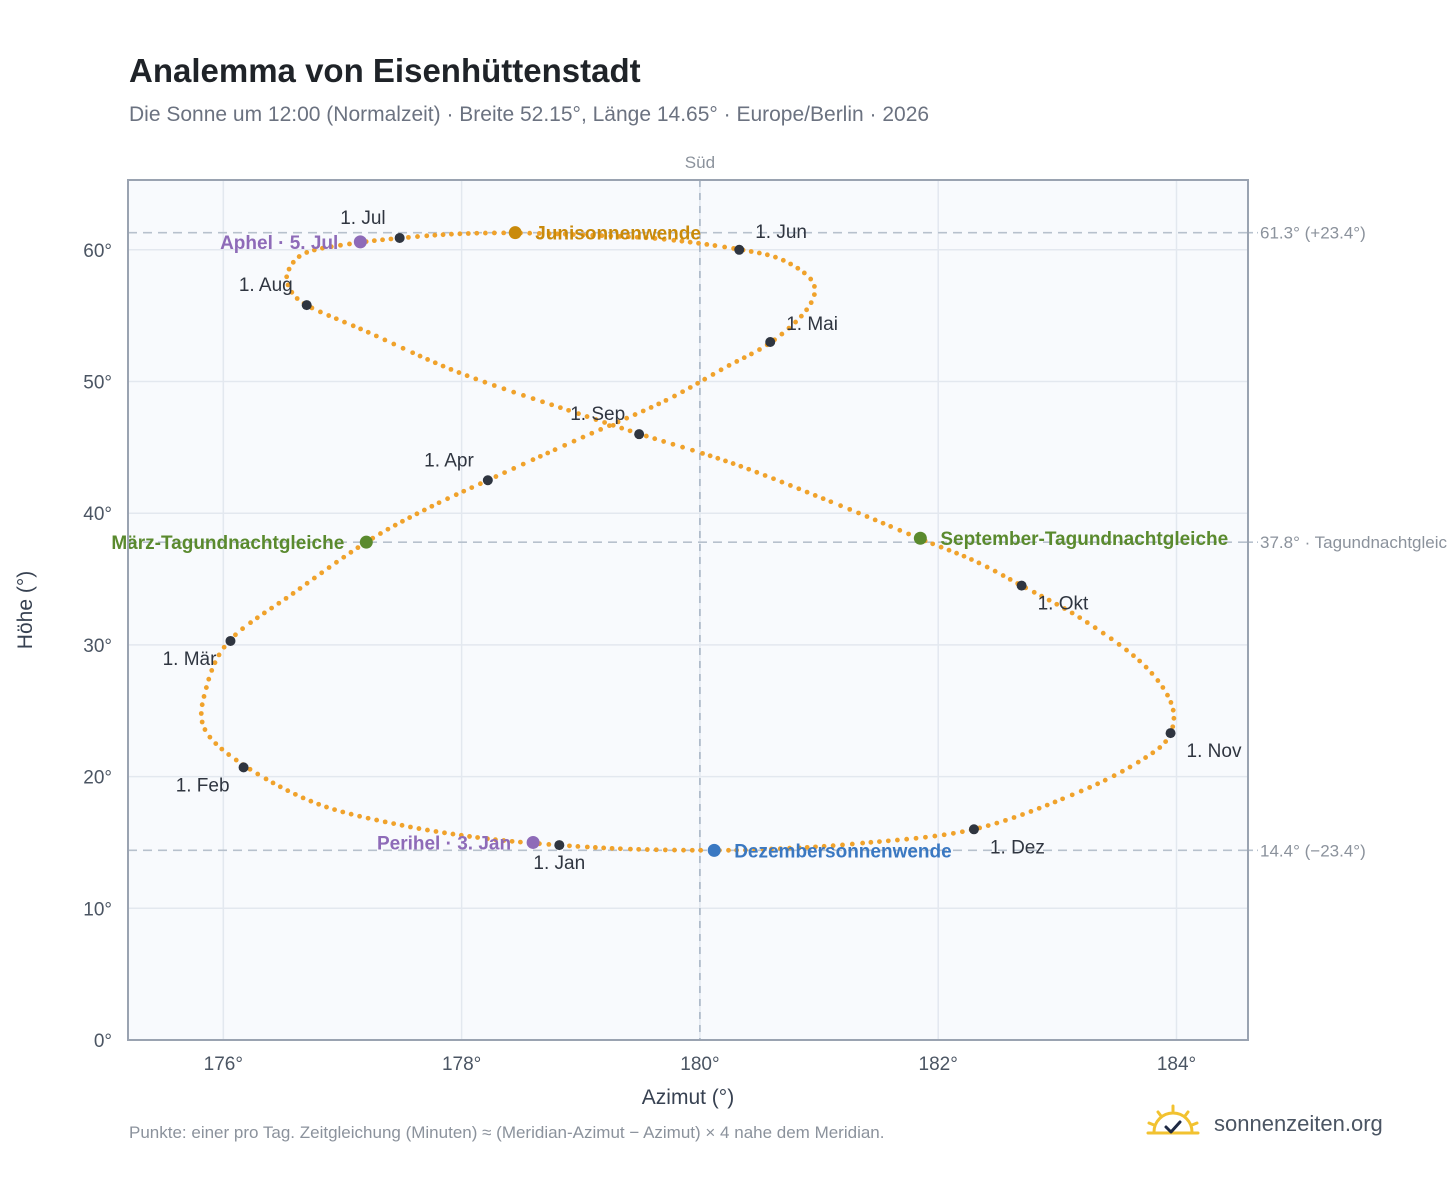 The image size is (1448, 1188). Describe the element at coordinates (203, 785) in the screenshot. I see `month-marker-label: 1. Feb` at that location.